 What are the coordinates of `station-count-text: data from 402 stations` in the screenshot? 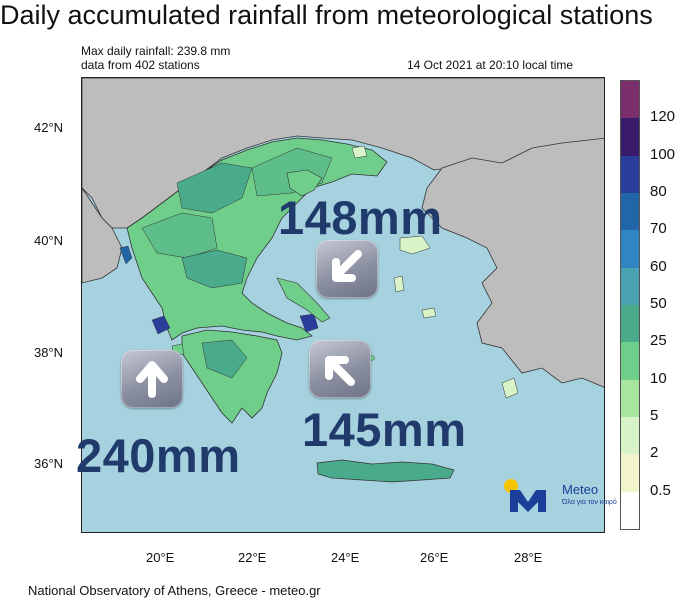 It's located at (140, 65).